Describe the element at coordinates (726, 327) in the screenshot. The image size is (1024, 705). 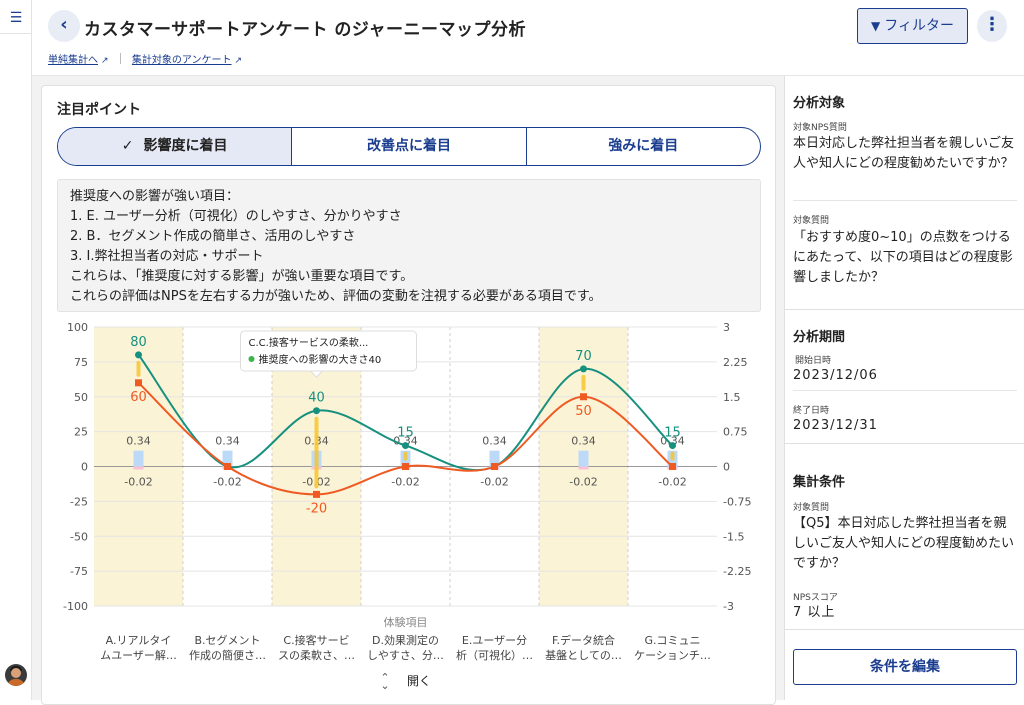
I see `y-tick-right: 3` at that location.